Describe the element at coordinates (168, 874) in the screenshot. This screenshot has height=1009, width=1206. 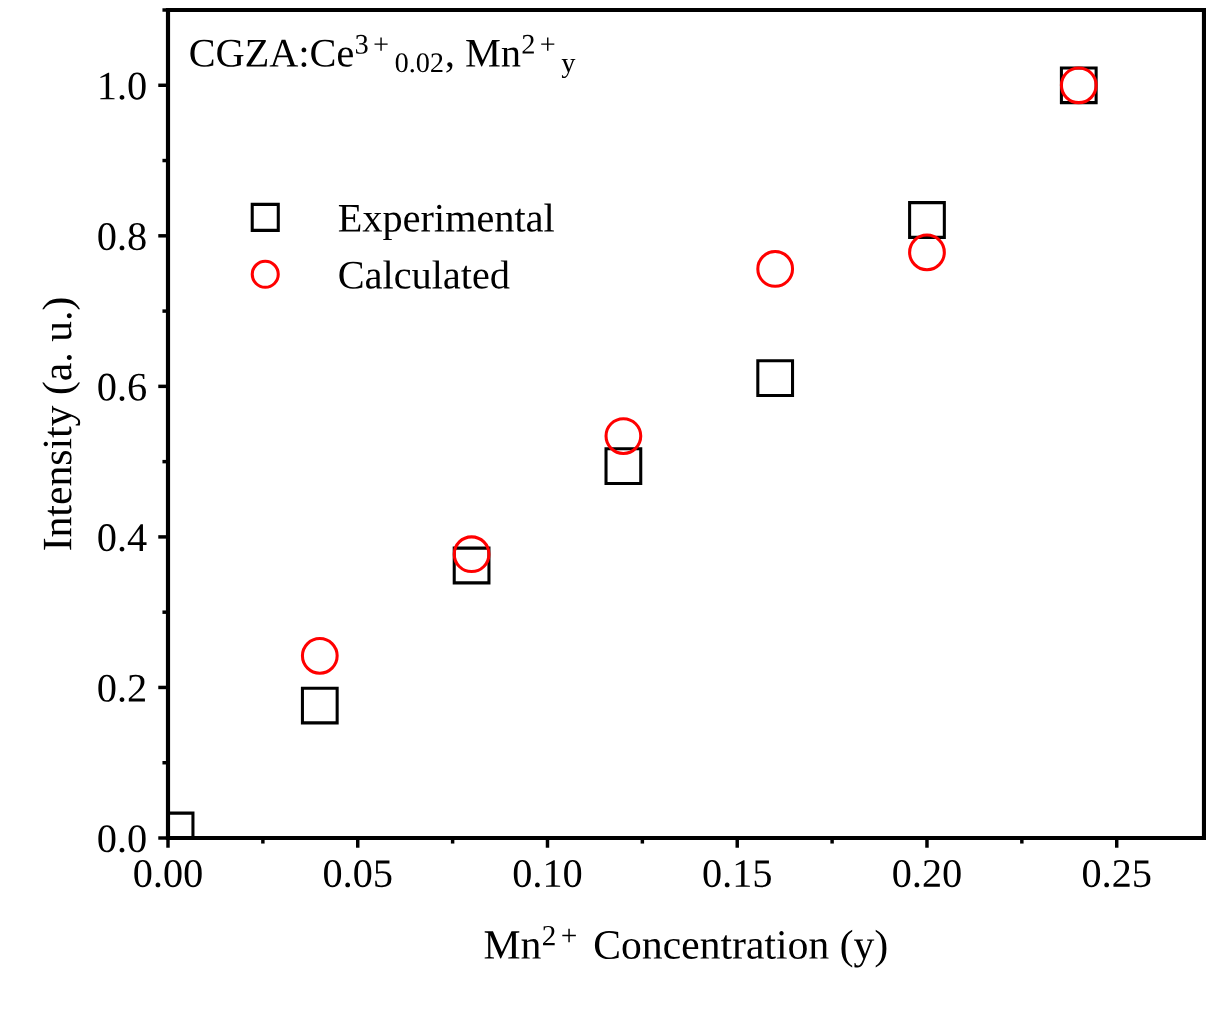
I see `x-tick-label: 0.00` at that location.